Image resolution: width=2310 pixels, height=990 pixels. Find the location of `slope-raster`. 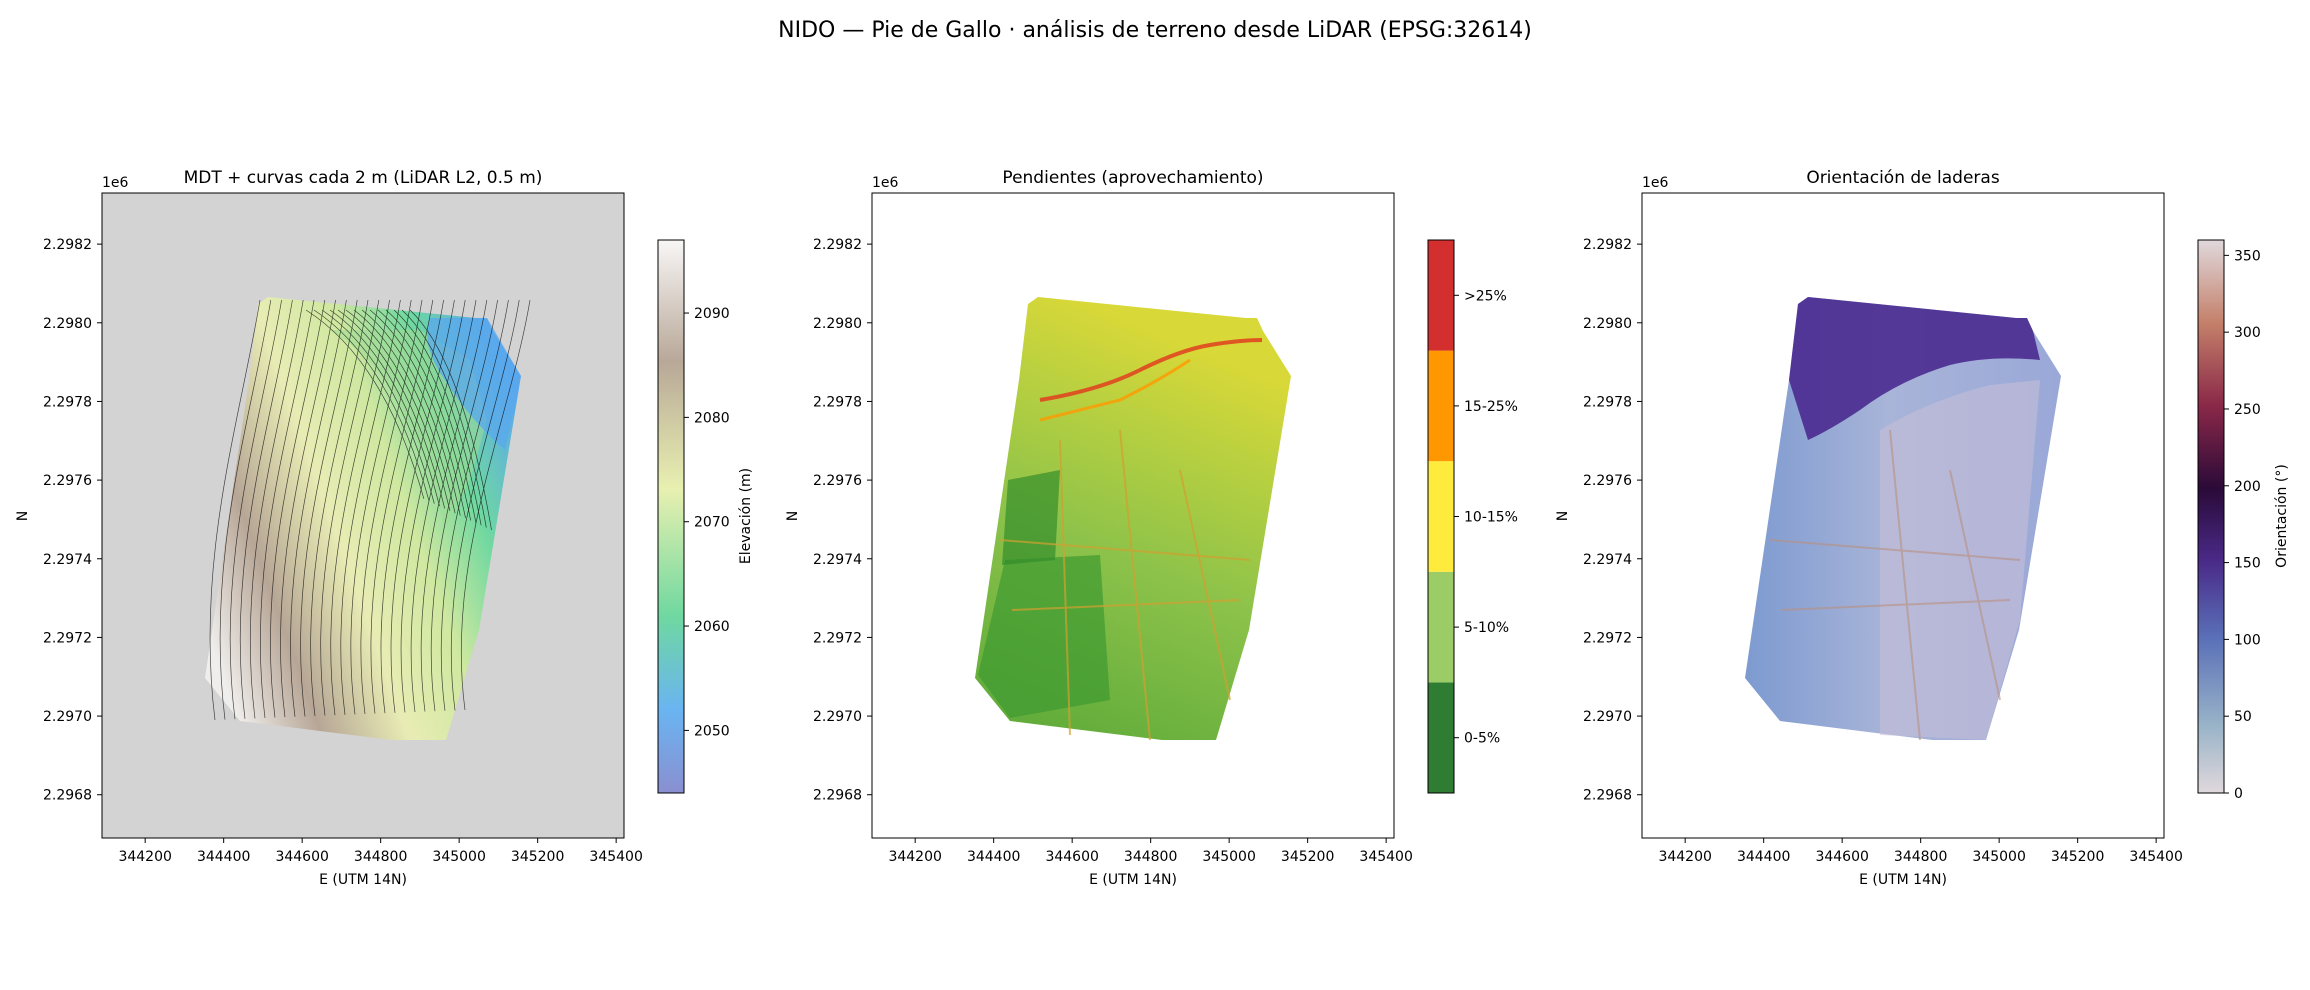

slope-raster is located at coordinates (1133, 519).